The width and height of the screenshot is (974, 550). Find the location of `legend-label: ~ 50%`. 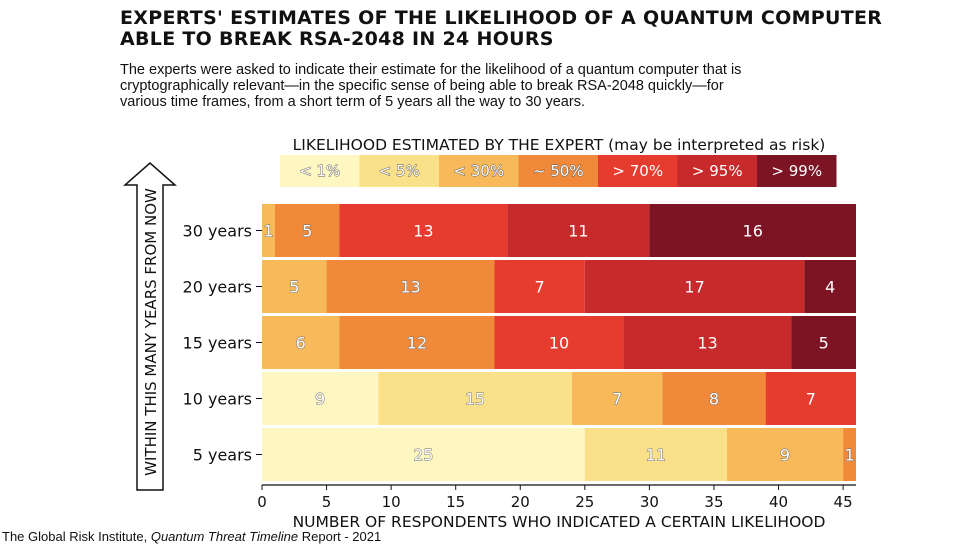

legend-label: ~ 50% is located at coordinates (558, 171).